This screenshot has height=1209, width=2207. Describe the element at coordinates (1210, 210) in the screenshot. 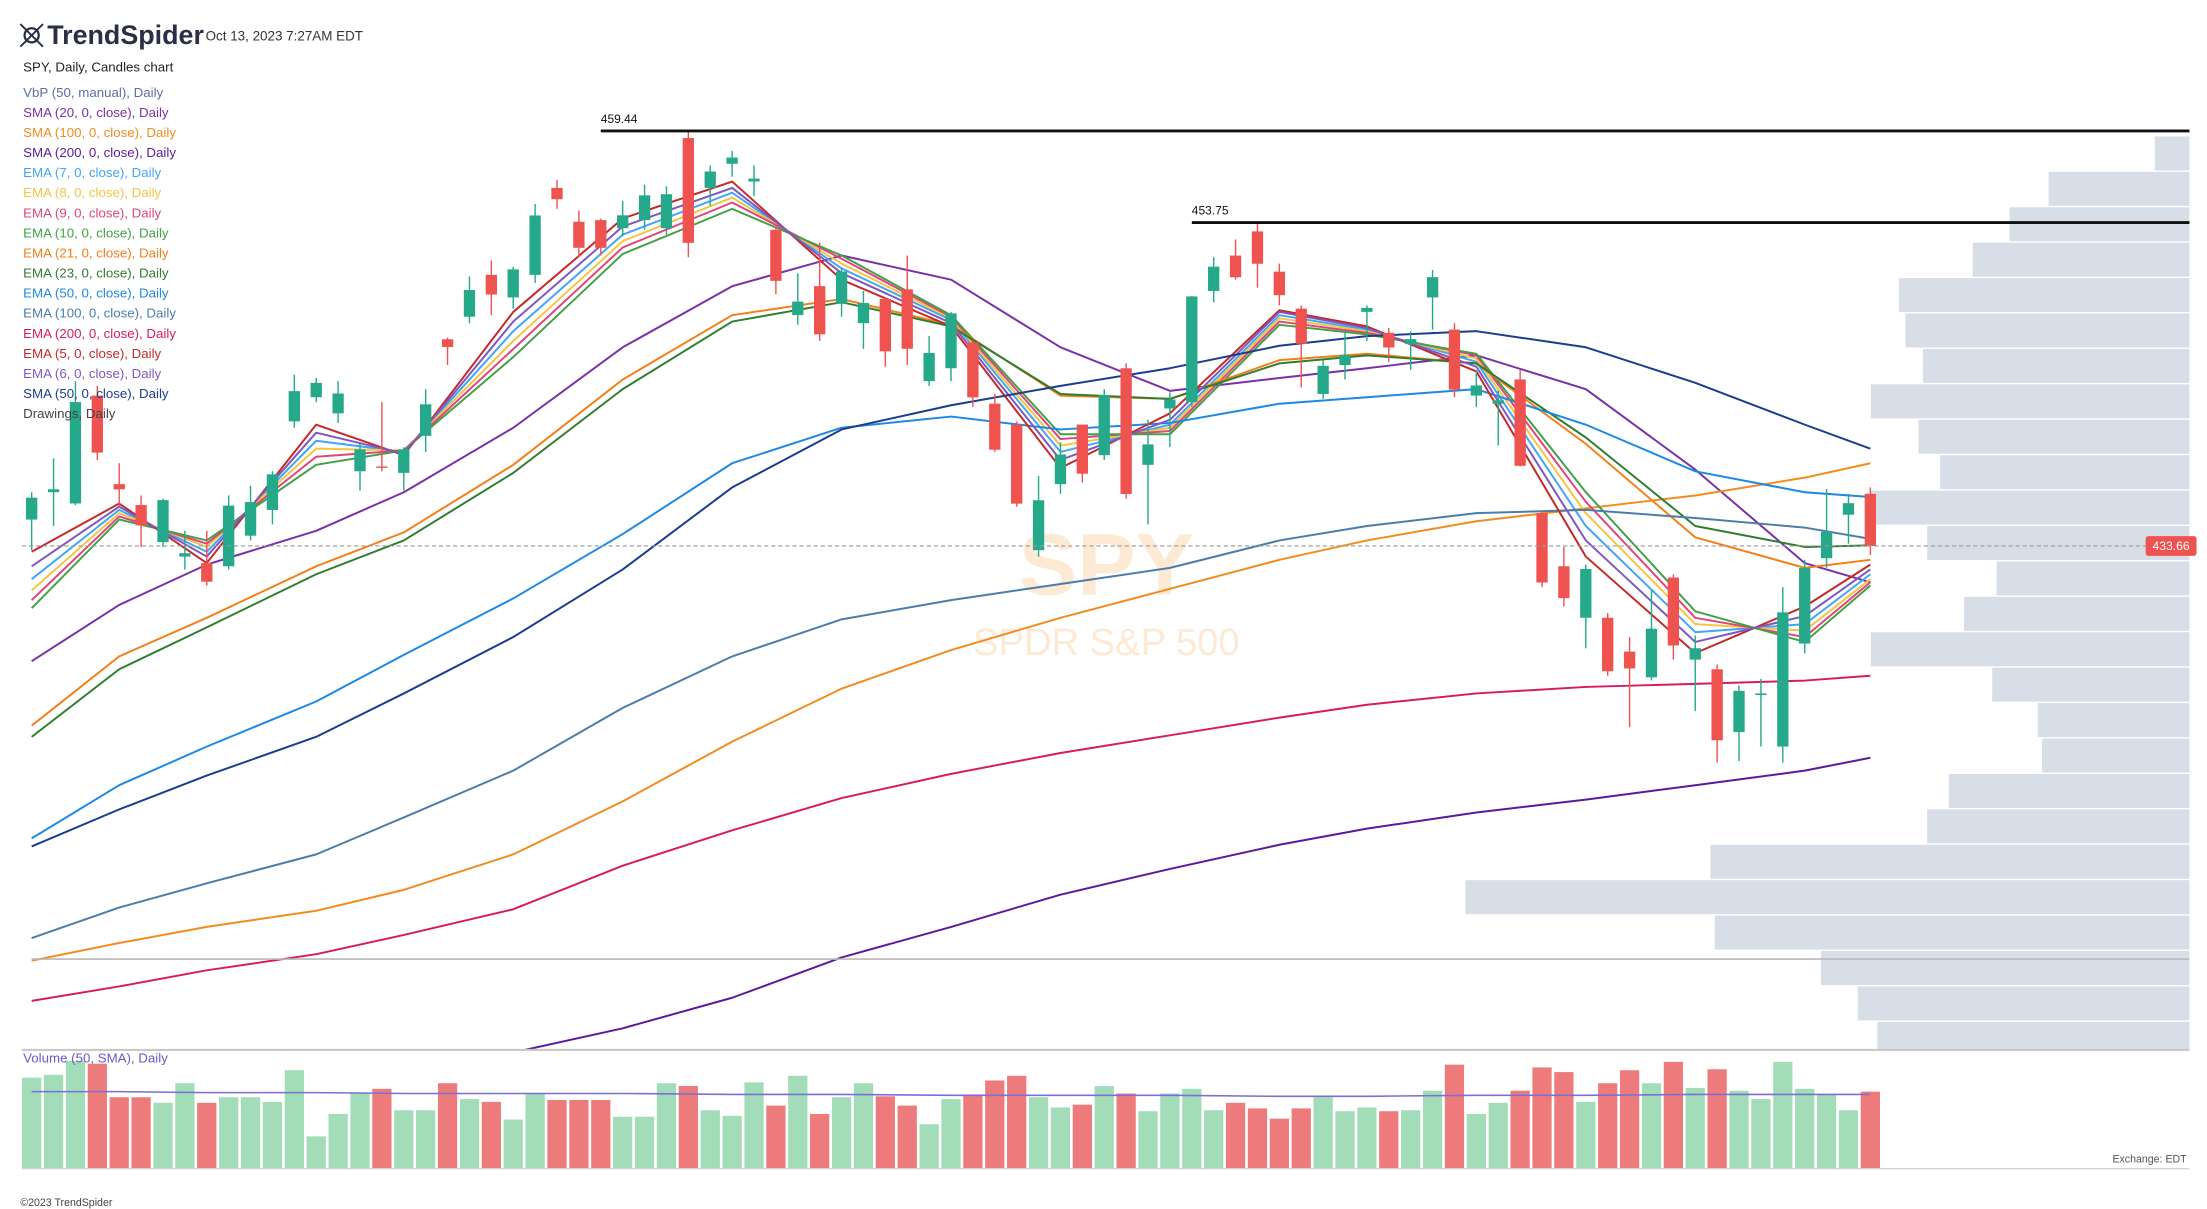

I see `level-label: 453.75` at that location.